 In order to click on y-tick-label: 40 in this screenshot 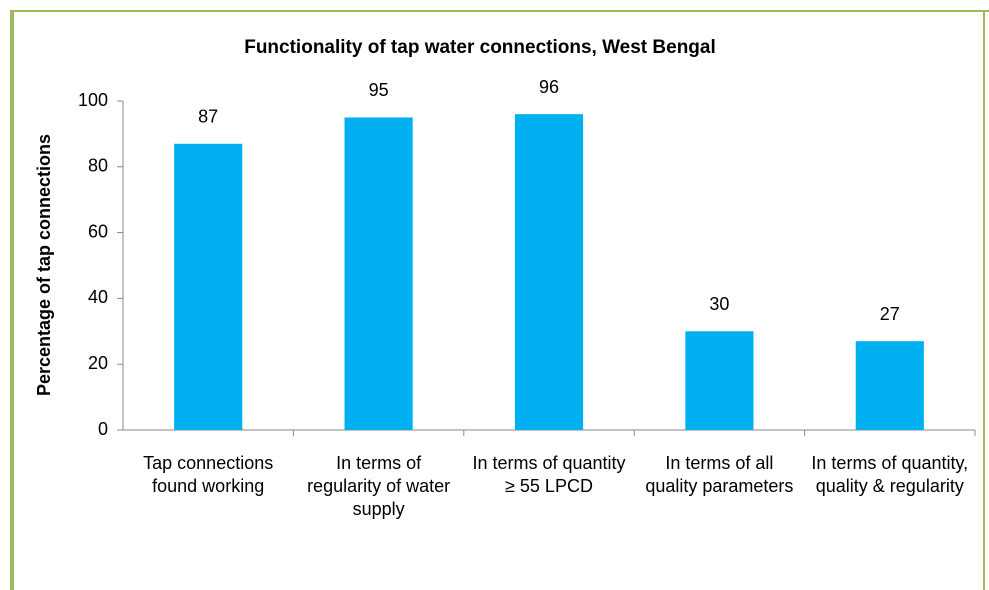, I will do `click(98, 297)`.